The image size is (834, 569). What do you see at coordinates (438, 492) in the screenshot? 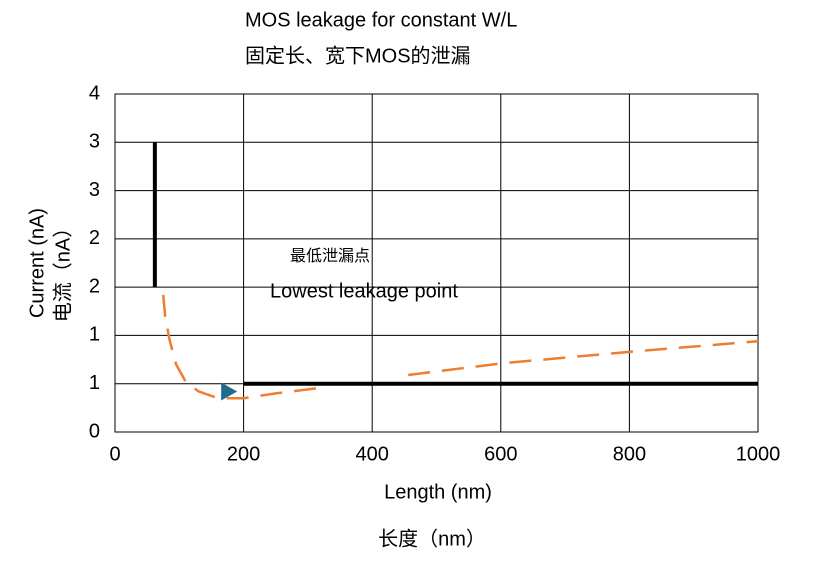
I see `x-axis-label: Length (nm)` at bounding box center [438, 492].